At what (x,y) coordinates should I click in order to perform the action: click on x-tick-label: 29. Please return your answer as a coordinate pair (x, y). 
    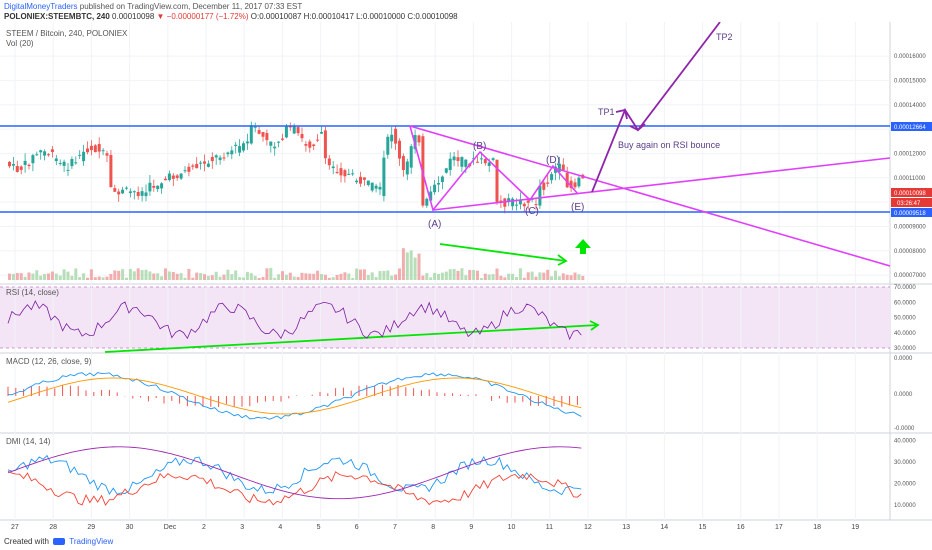
    Looking at the image, I should click on (91, 527).